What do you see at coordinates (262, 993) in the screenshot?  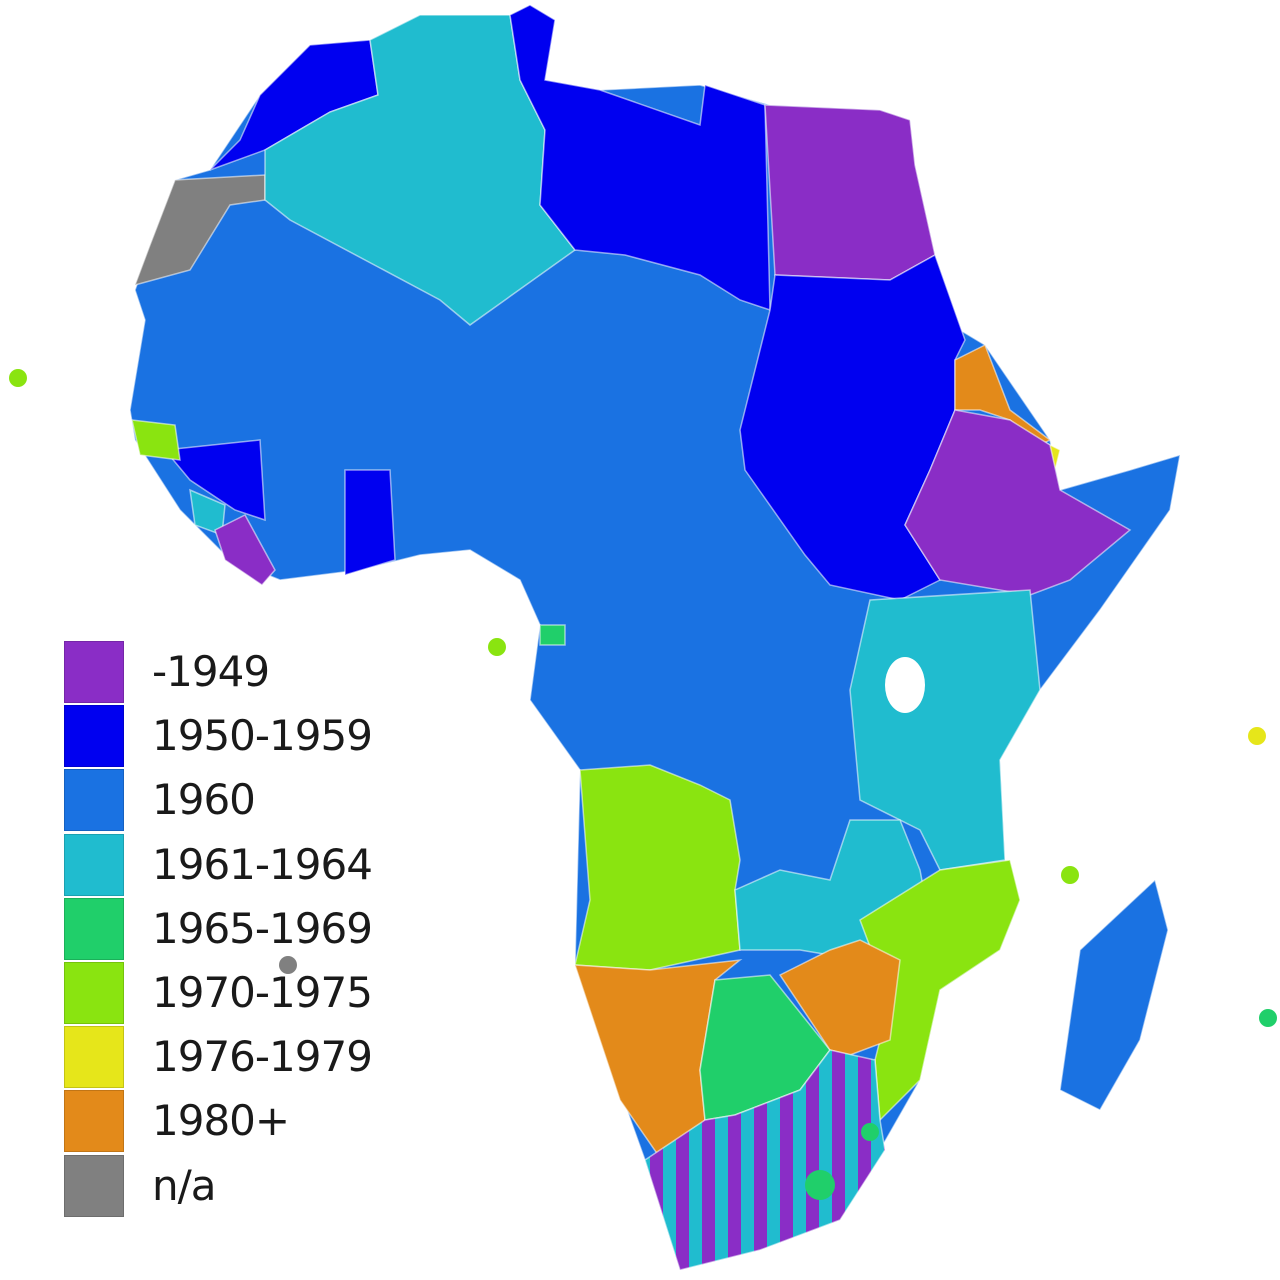 I see `legend-label: 1970-1975` at bounding box center [262, 993].